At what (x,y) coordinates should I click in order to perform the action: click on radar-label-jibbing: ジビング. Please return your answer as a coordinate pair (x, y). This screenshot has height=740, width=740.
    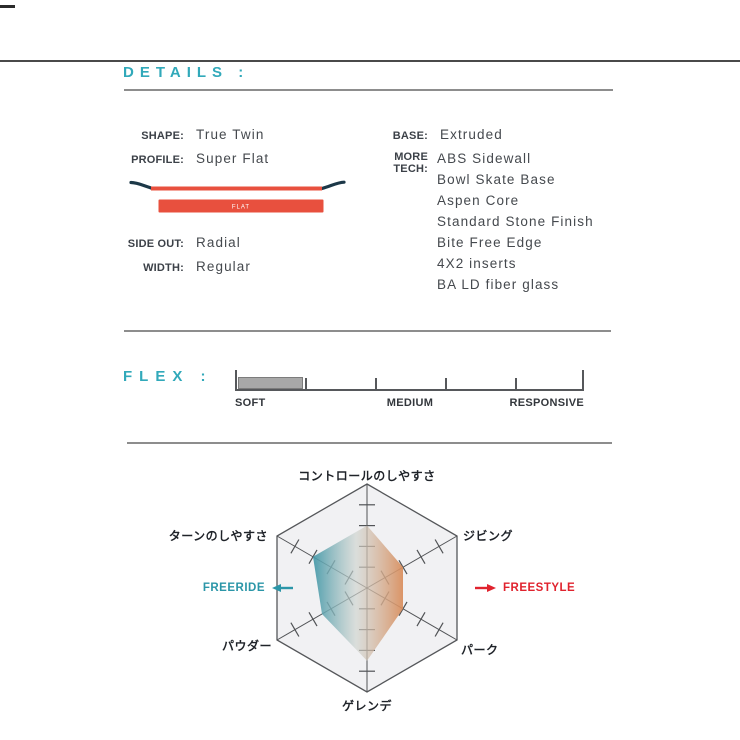
    Looking at the image, I should click on (488, 536).